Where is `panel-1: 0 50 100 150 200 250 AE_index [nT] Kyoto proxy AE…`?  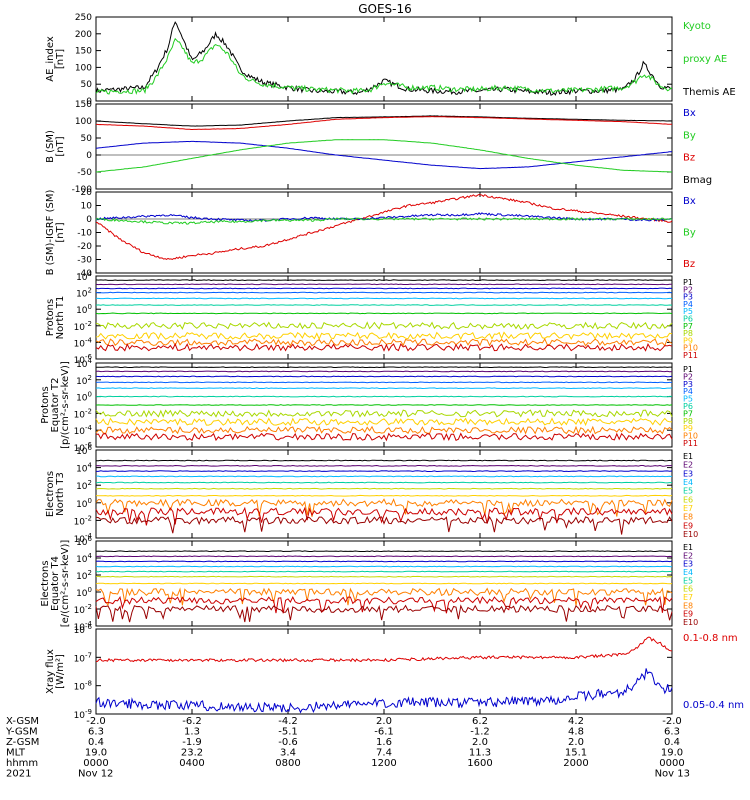
panel-1: 0 50 100 150 200 250 AE_index [nT] Kyoto proxy AE… is located at coordinates (390, 60).